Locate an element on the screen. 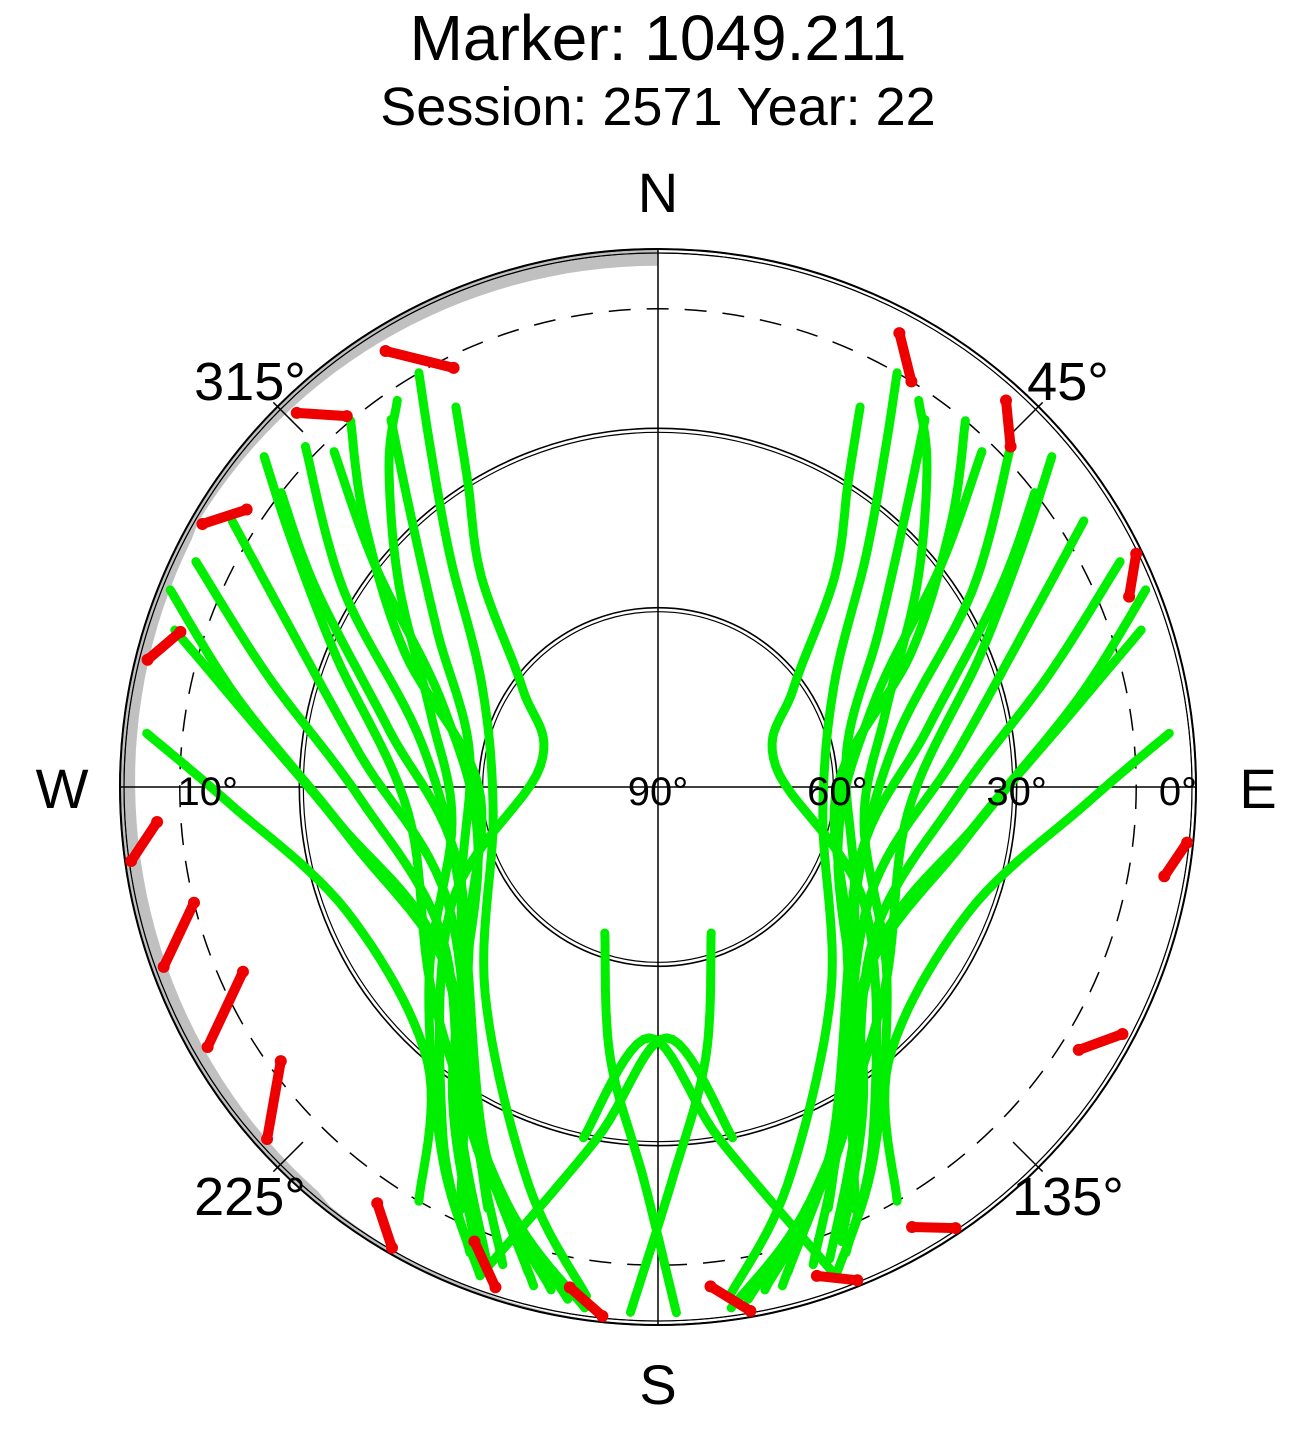  elevation-label-90: 90° is located at coordinates (658, 792).